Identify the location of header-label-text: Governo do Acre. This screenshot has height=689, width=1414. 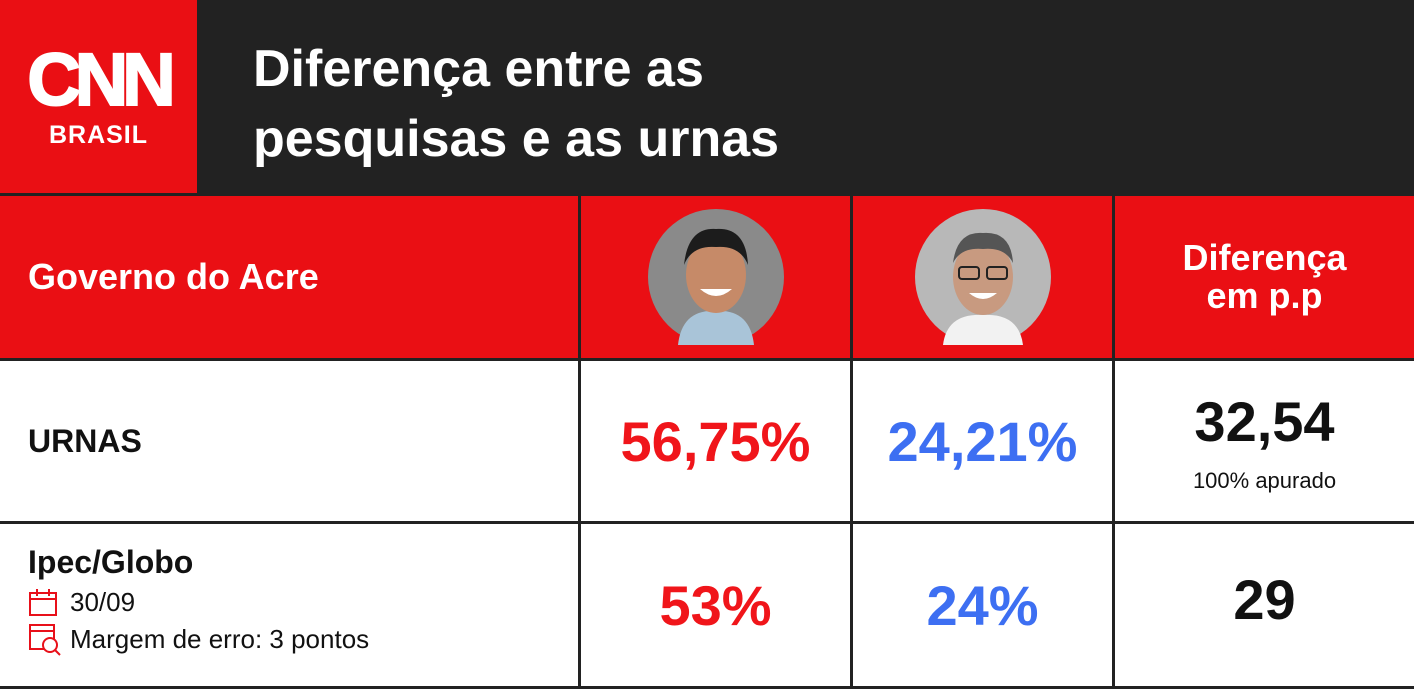
(173, 276).